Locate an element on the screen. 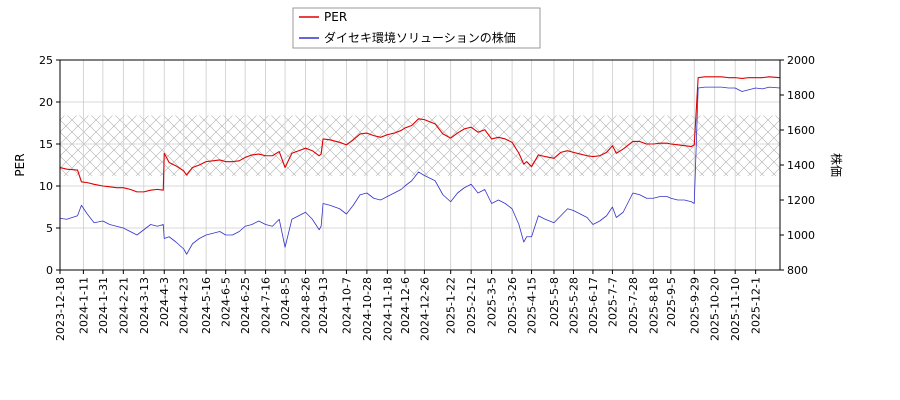  right-tick-label: 1200 is located at coordinates (801, 200).